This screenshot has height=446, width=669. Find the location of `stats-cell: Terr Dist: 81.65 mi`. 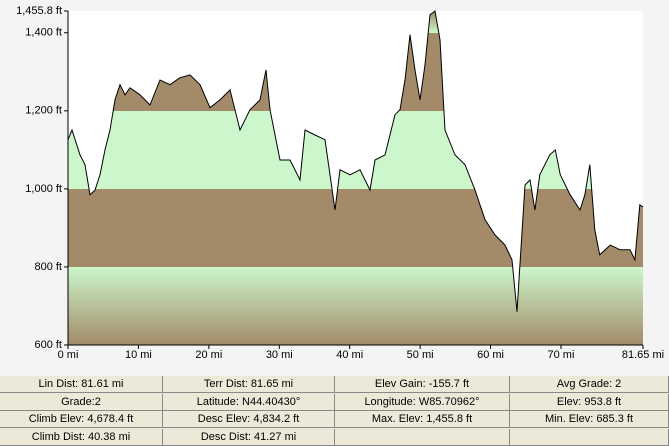

stats-cell: Terr Dist: 81.65 mi is located at coordinates (249, 384).